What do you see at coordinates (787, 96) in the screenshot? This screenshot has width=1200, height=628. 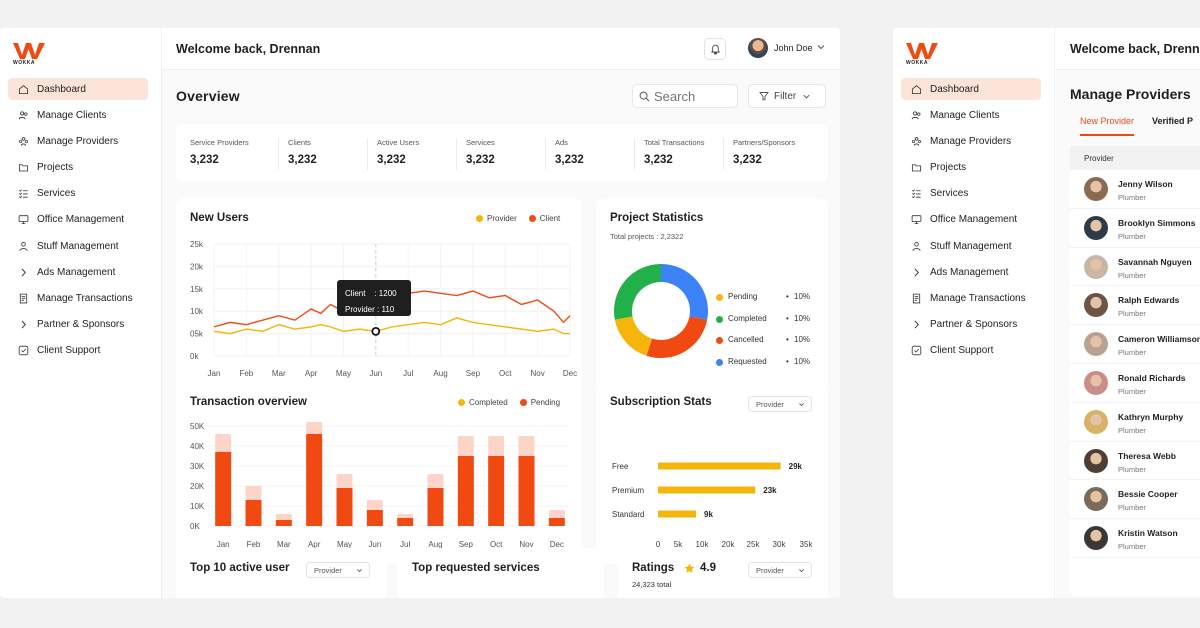 I see `filter-button: Filter` at bounding box center [787, 96].